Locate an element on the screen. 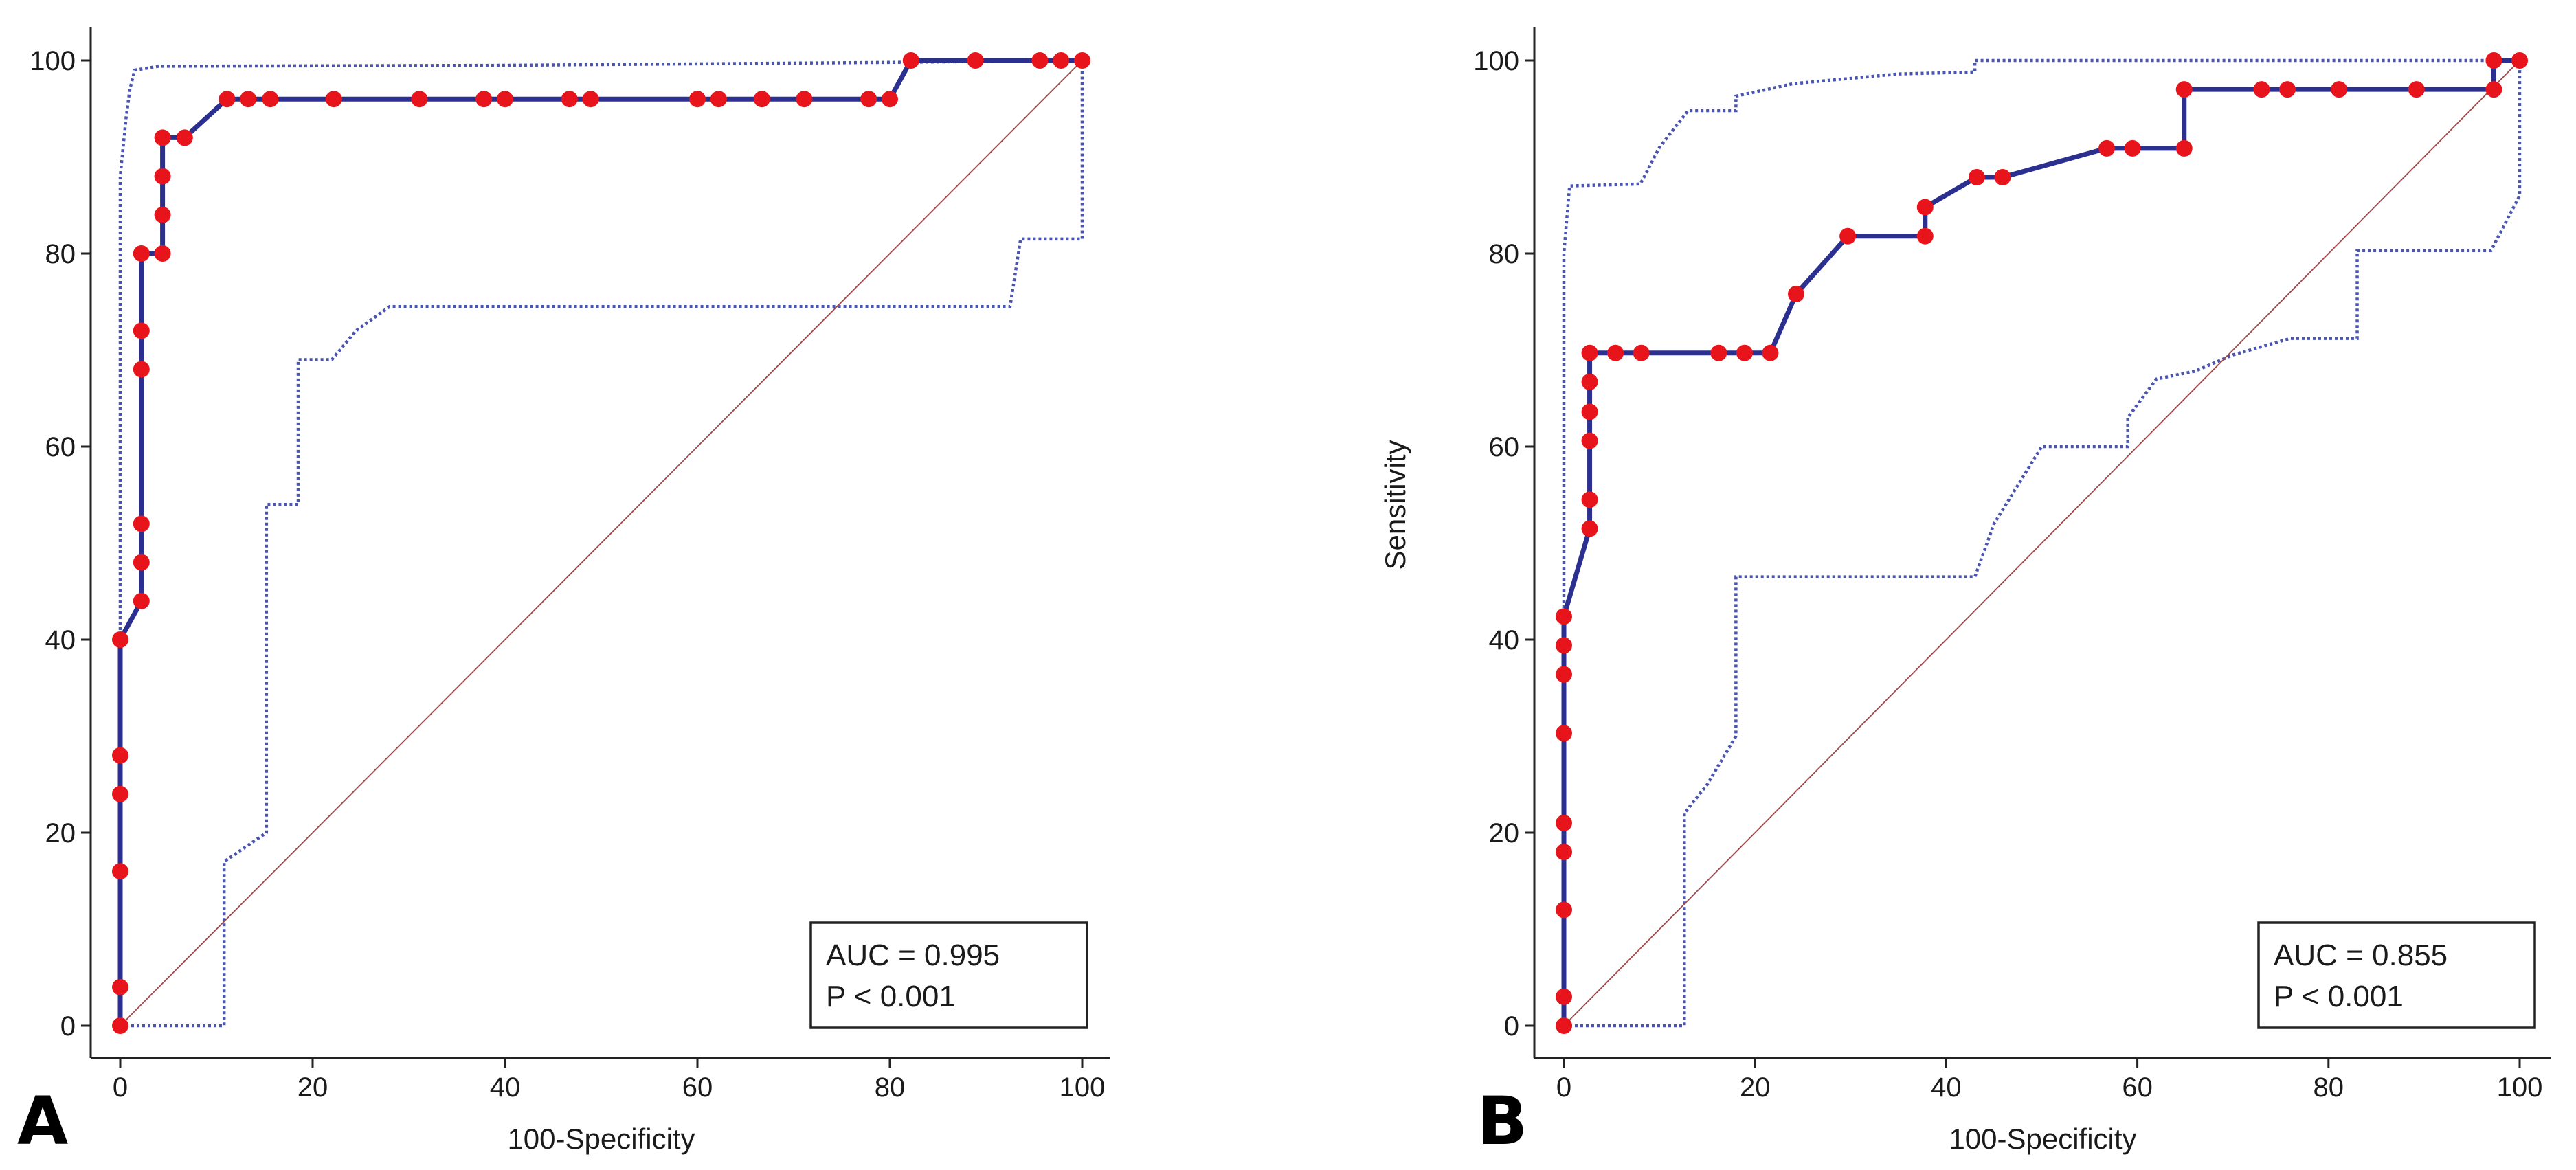  panel-a-y-tick-label: 20 is located at coordinates (60, 833).